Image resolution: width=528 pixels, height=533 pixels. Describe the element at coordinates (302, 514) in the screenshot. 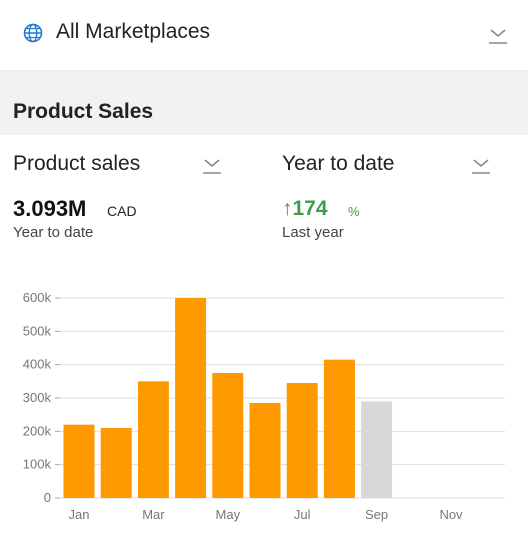

I see `x-tick-label: Jul` at that location.